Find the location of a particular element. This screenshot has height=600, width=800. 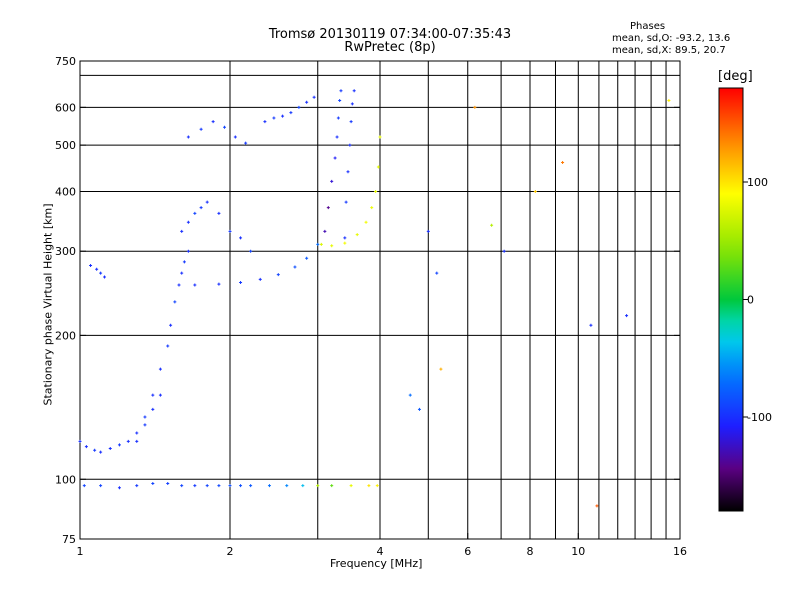

y-axis-label: Stationary phase Virtual Height [km] is located at coordinates (48, 304).